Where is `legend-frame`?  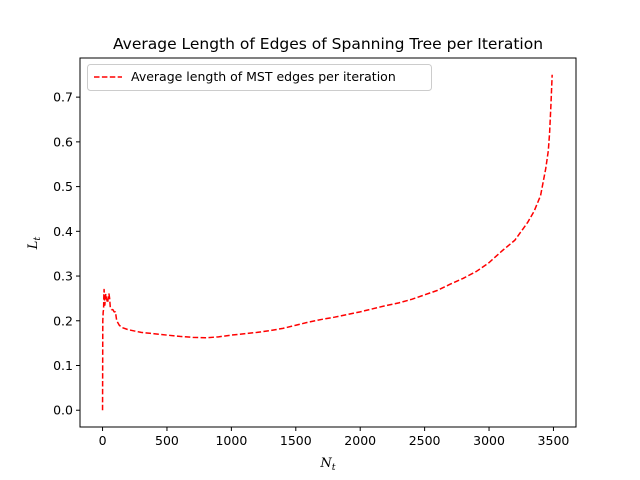 legend-frame is located at coordinates (259, 77).